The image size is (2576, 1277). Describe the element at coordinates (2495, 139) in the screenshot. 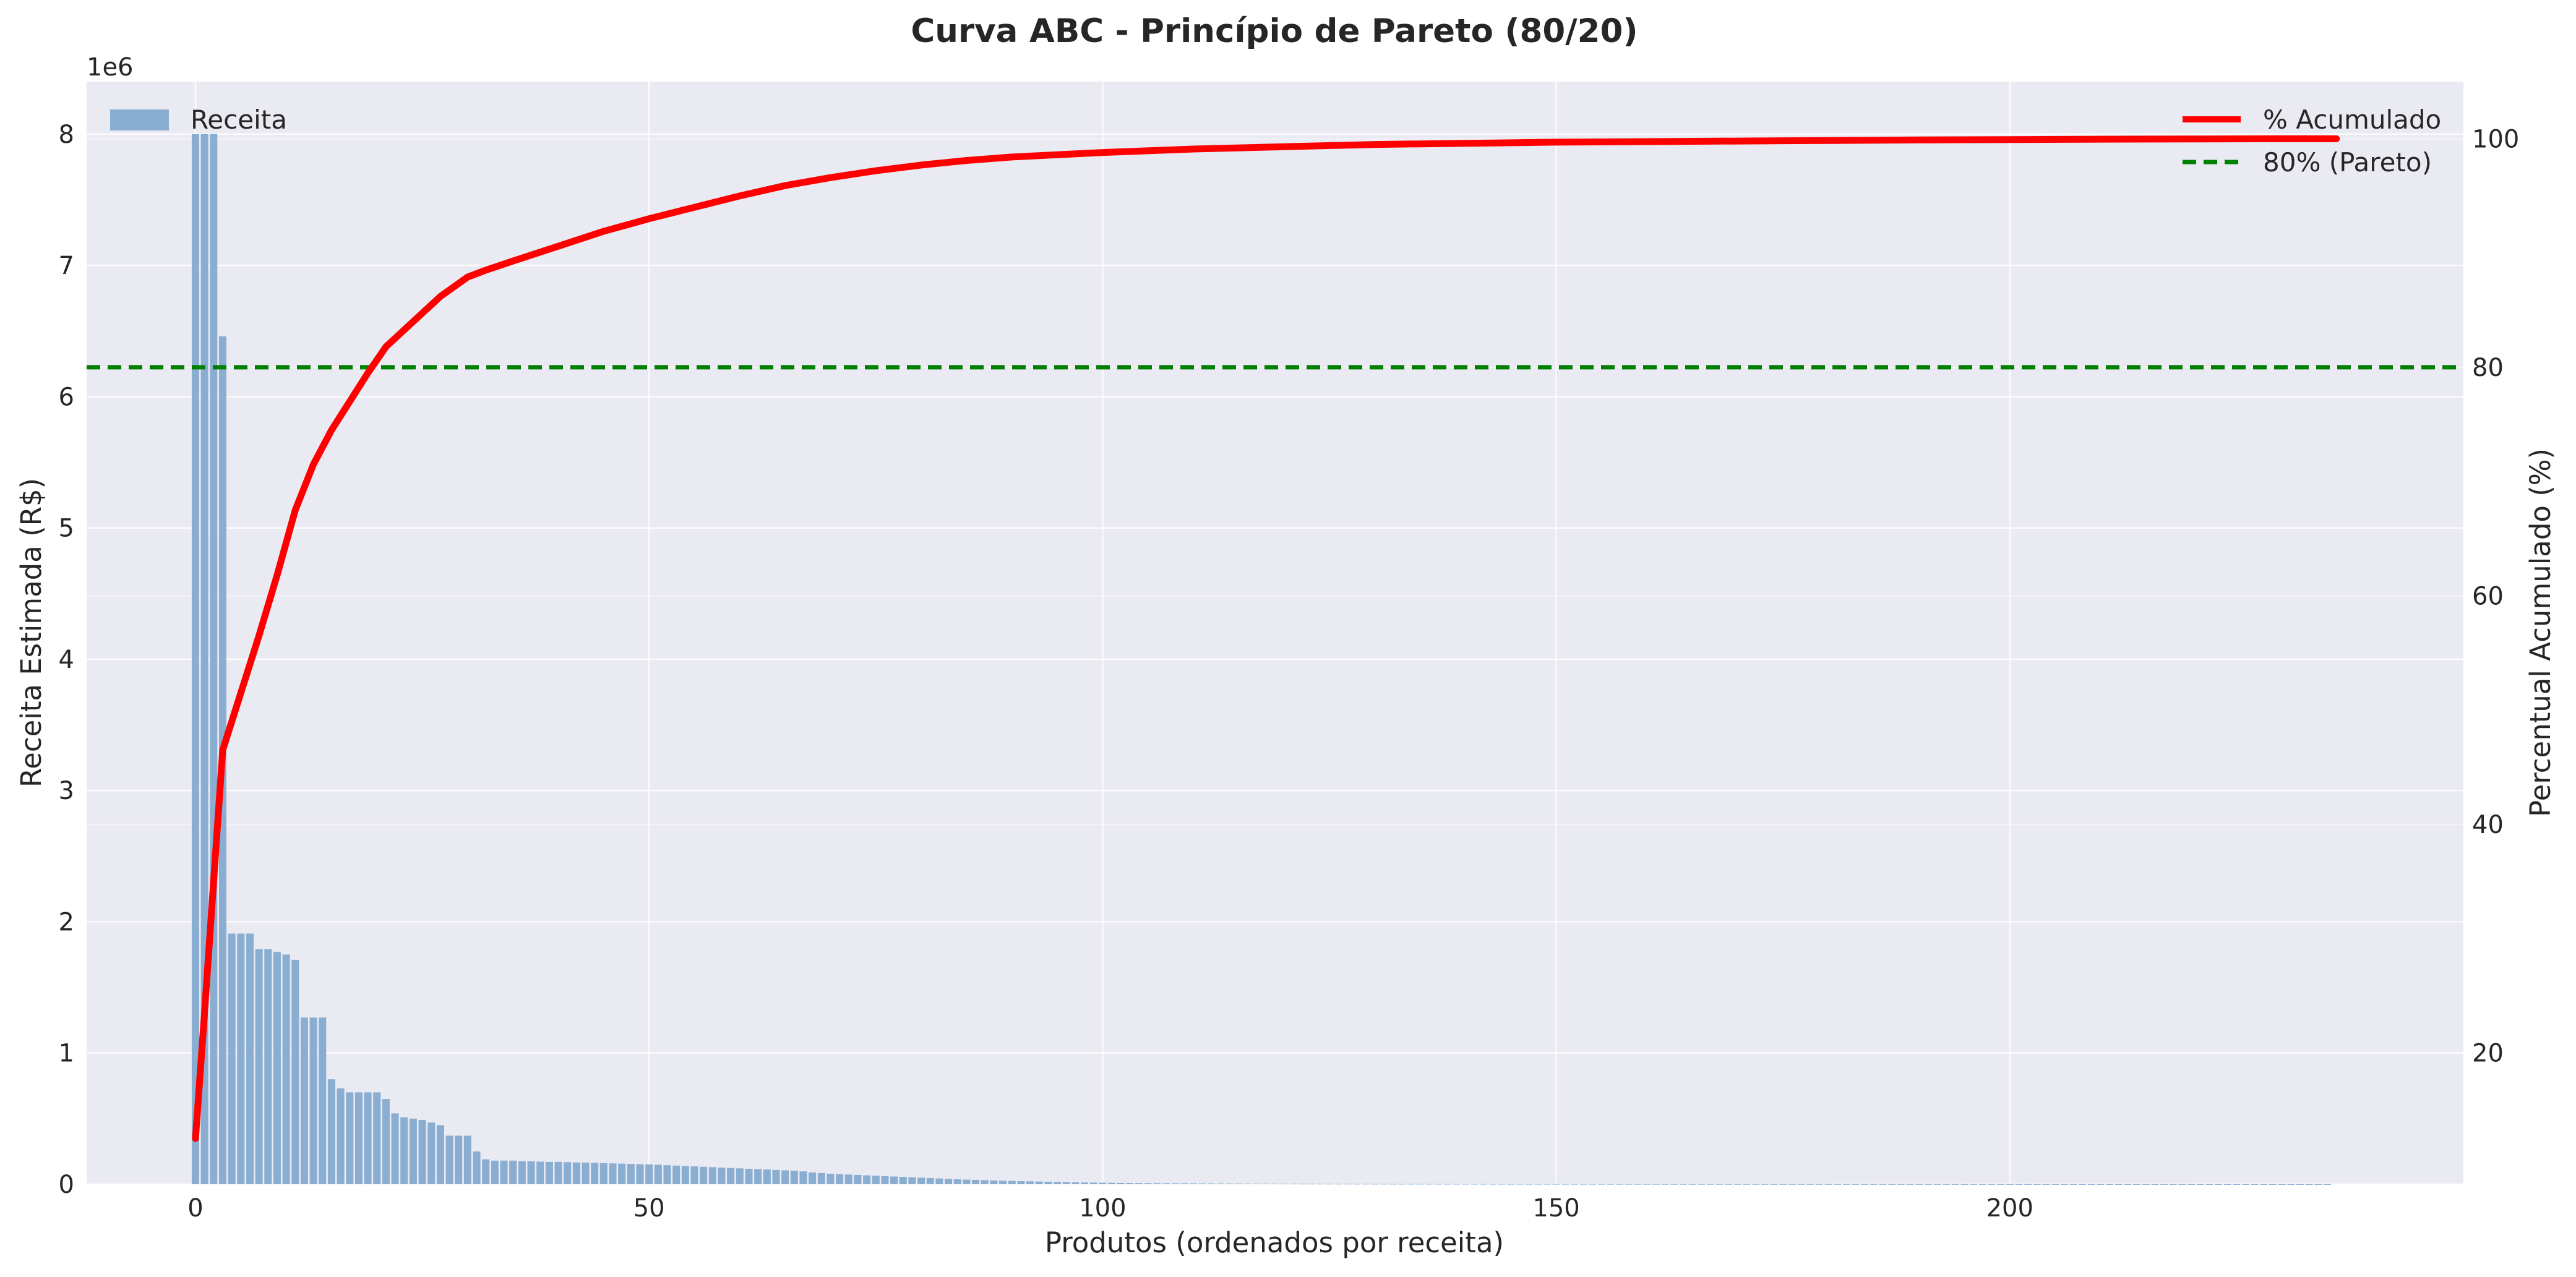

I see `y-right-tick-label: 100` at that location.